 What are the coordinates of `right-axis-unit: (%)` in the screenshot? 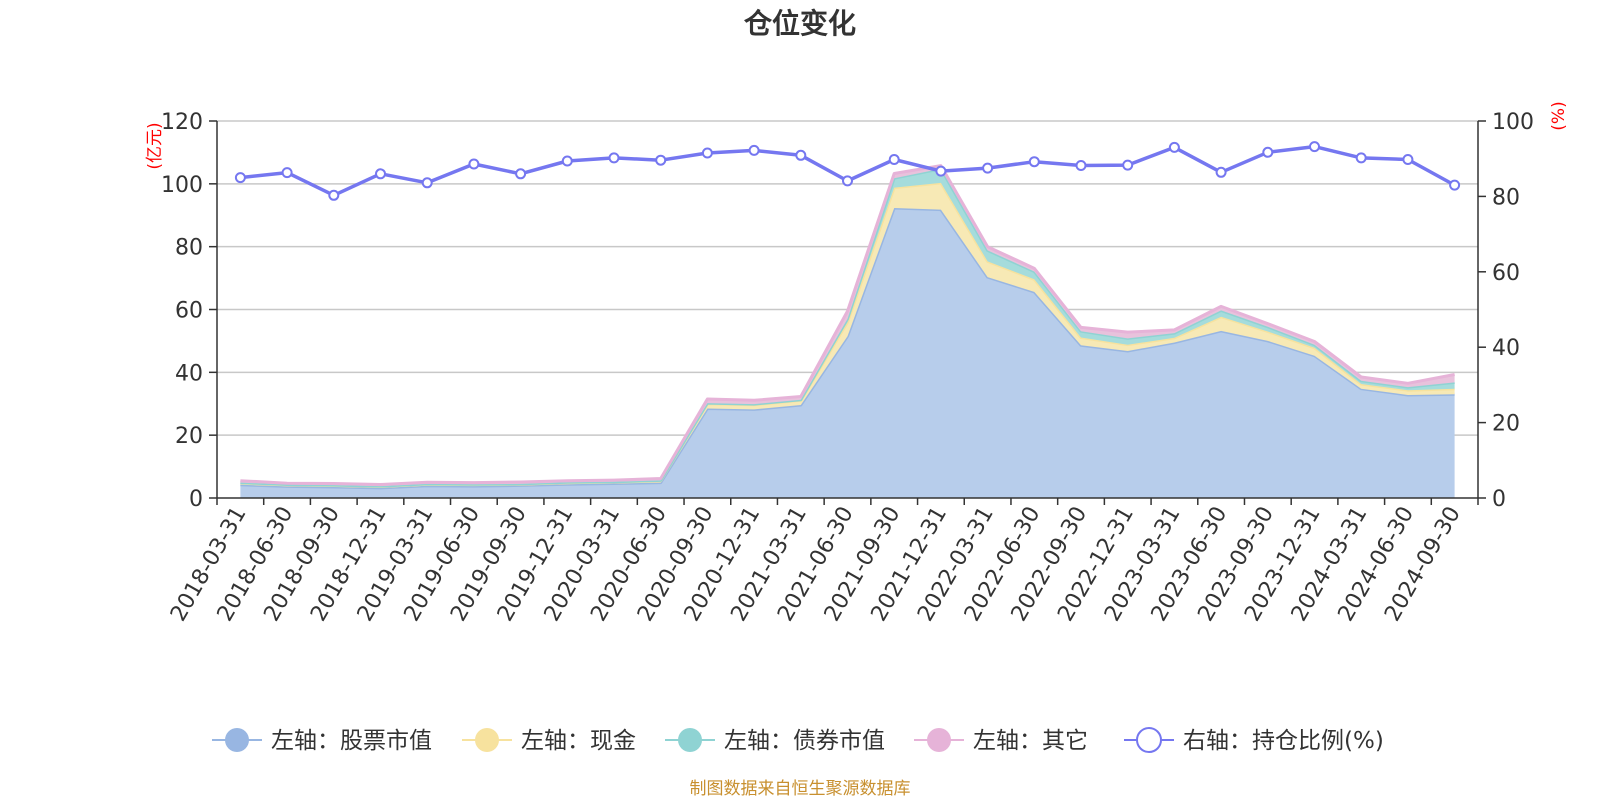 It's located at (1559, 115).